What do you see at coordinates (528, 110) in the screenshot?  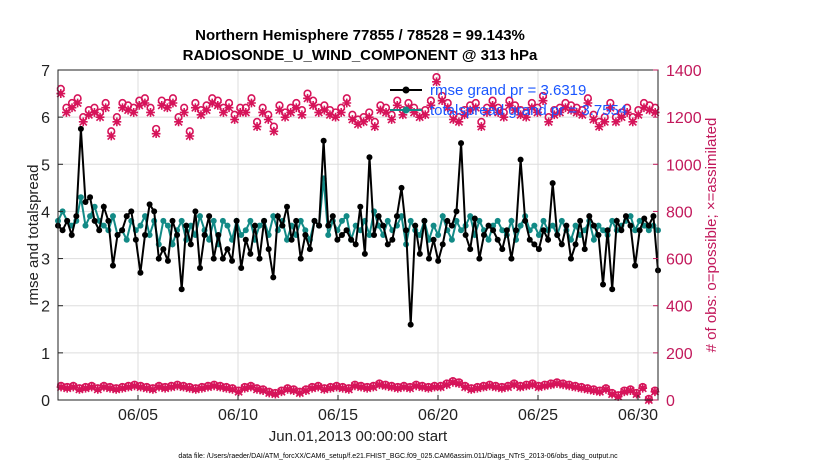 I see `legend-spread-label: totalspread grand pr = 3.7554` at bounding box center [528, 110].